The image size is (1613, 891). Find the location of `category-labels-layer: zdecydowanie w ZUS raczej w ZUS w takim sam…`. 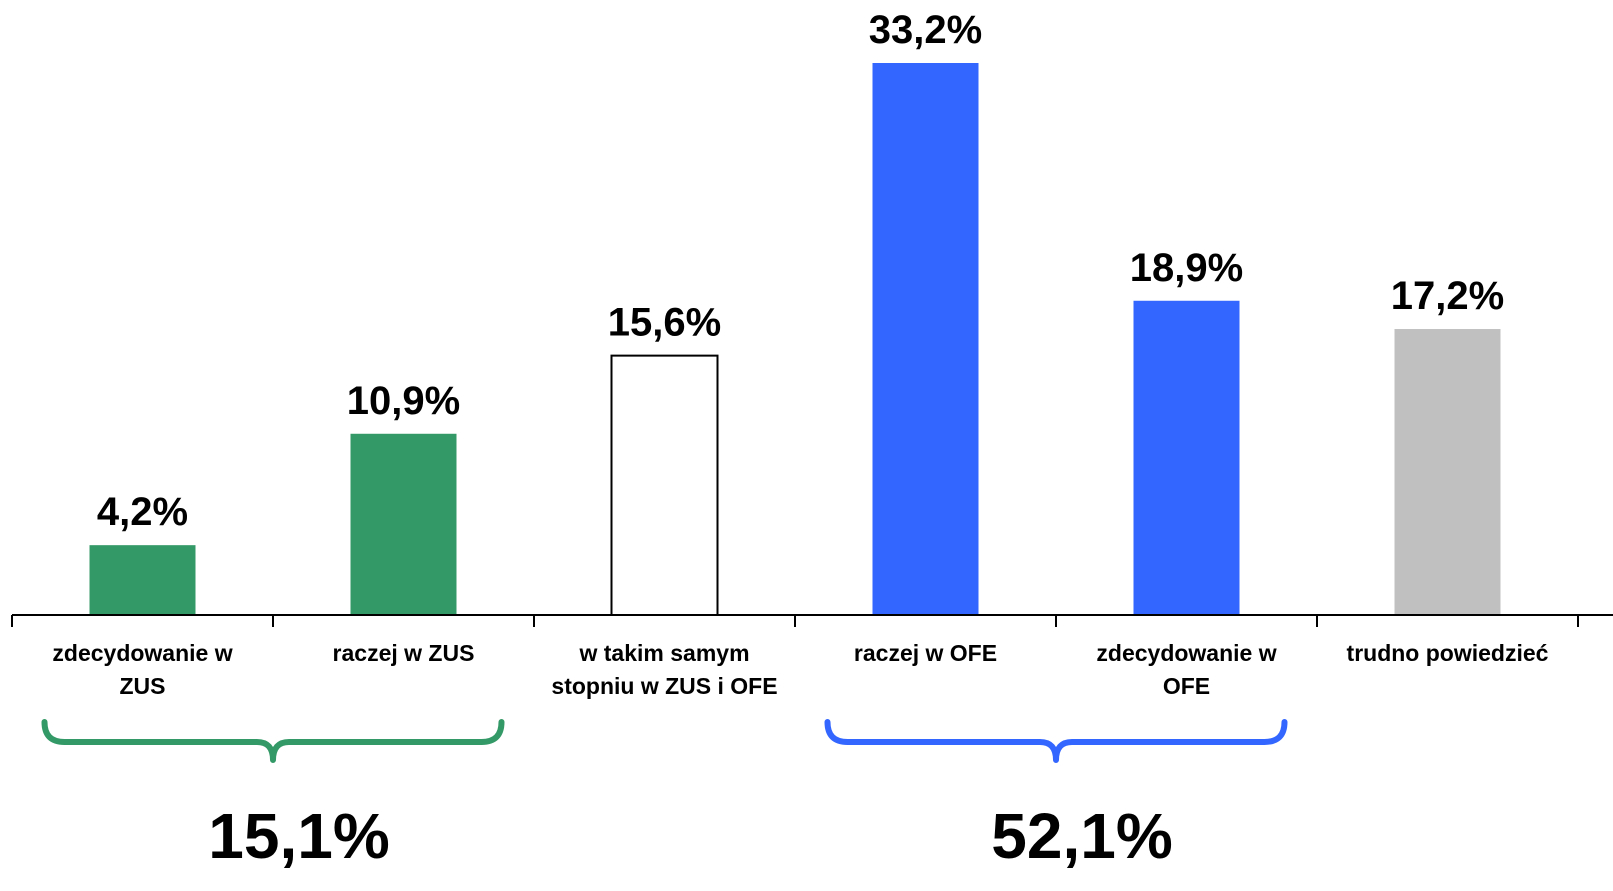

category-labels-layer: zdecydowanie w ZUS raczej w ZUS w takim sam… is located at coordinates (800, 669).